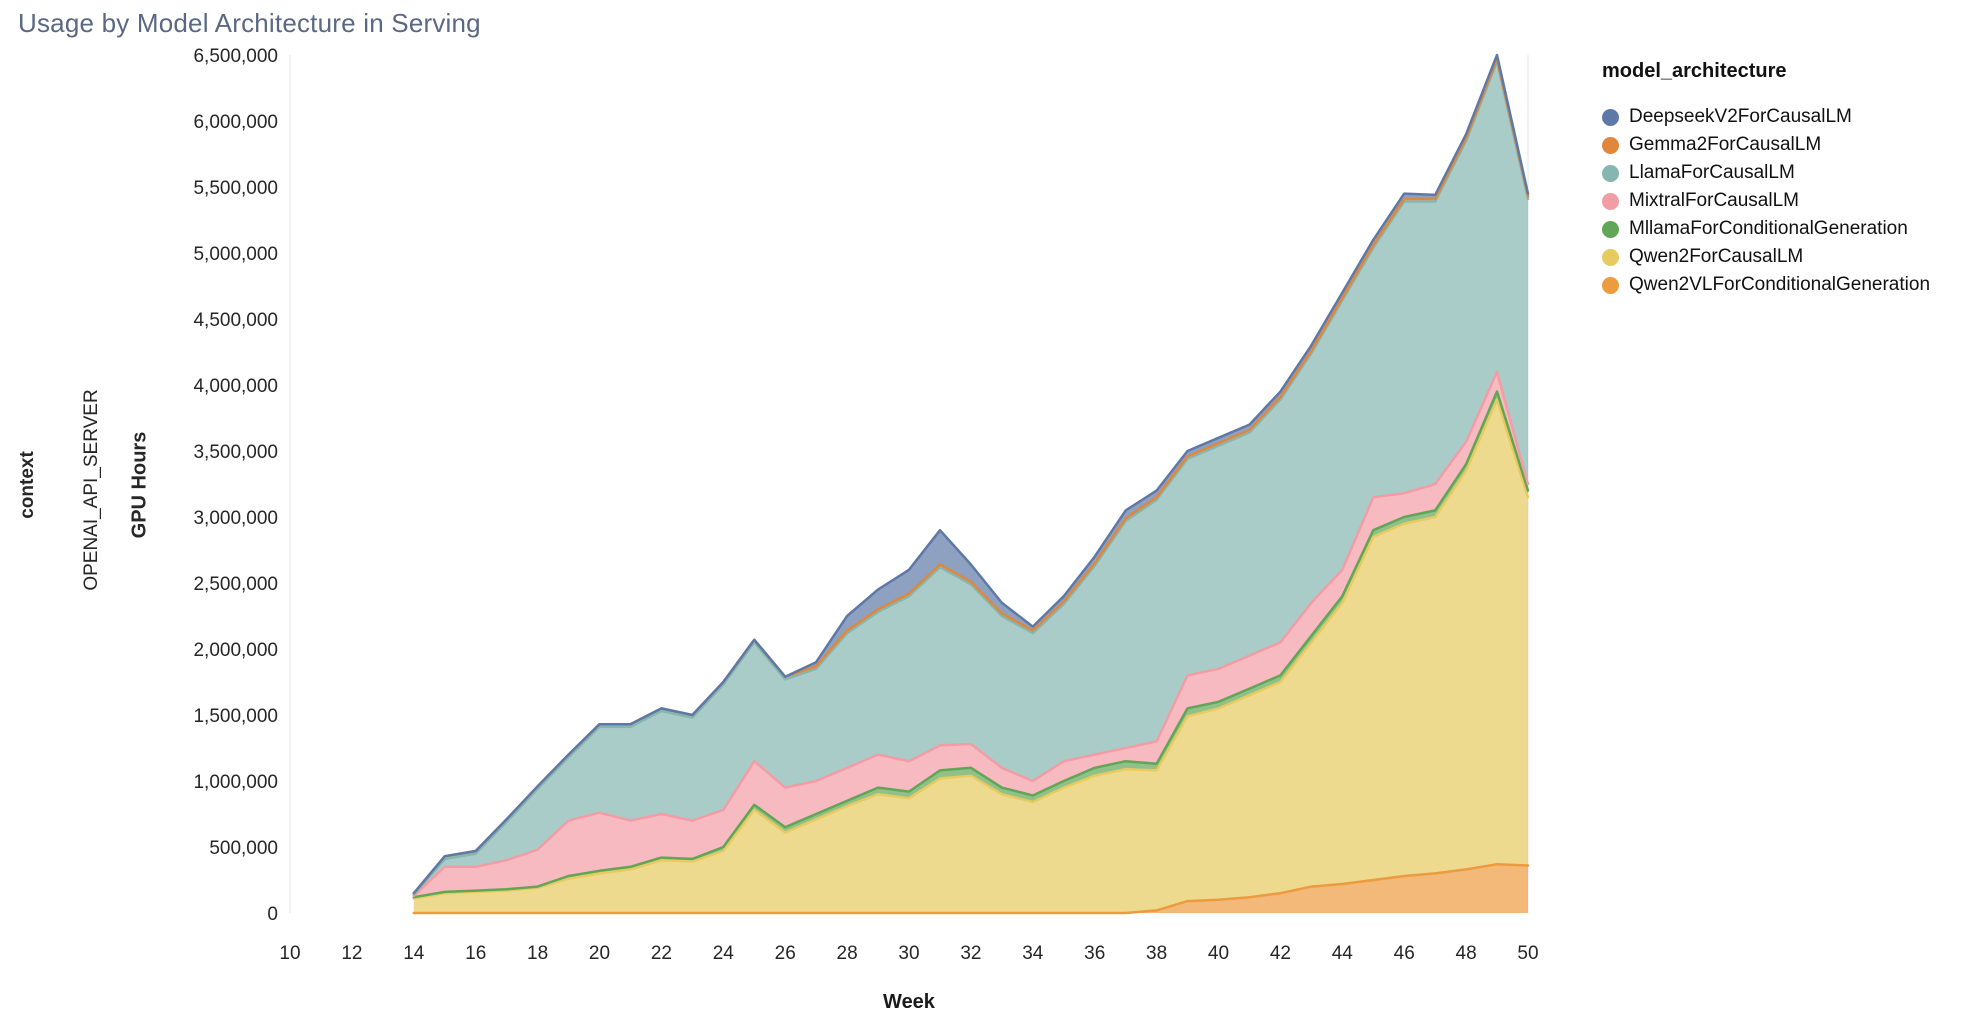  What do you see at coordinates (414, 953) in the screenshot?
I see `x-tick-label: 14` at bounding box center [414, 953].